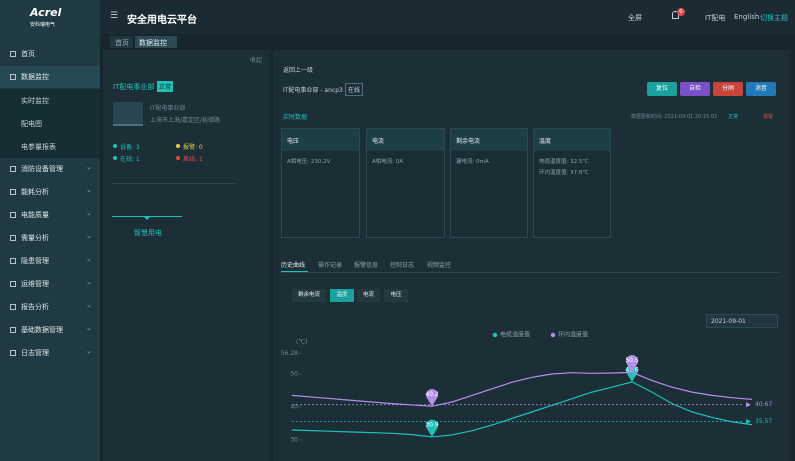  What do you see at coordinates (50, 215) in the screenshot?
I see `menu-item: 电能质量 ⌄` at bounding box center [50, 215].